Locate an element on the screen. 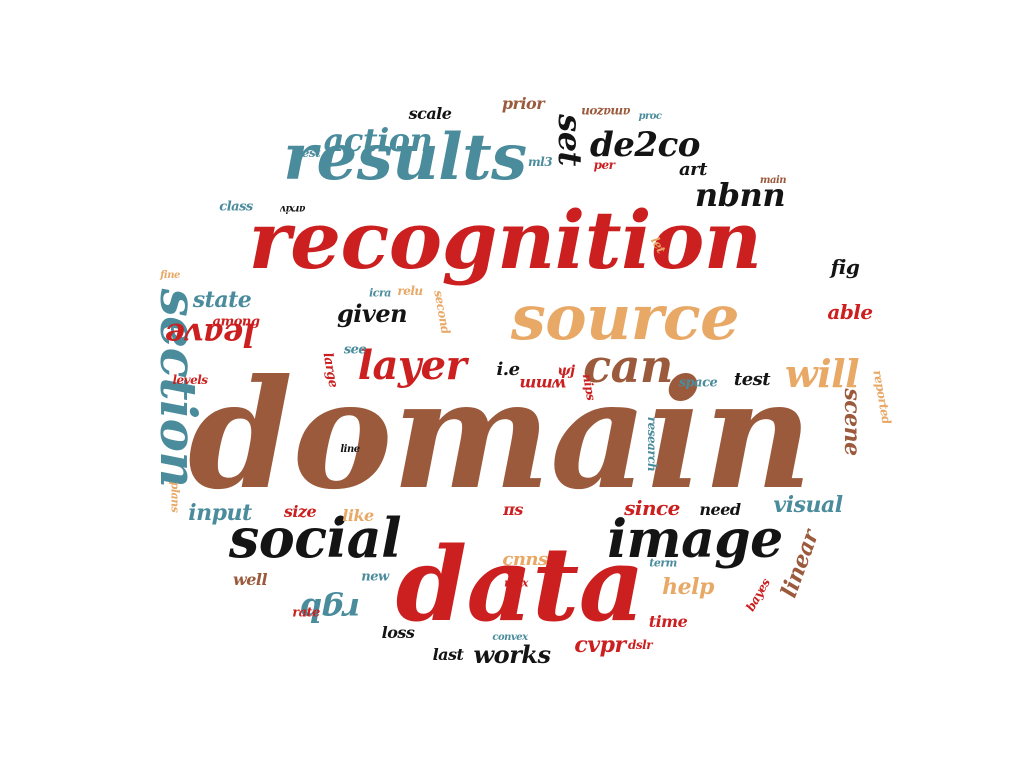 The image size is (1024, 768). cloud-word: arxiv is located at coordinates (293, 208).